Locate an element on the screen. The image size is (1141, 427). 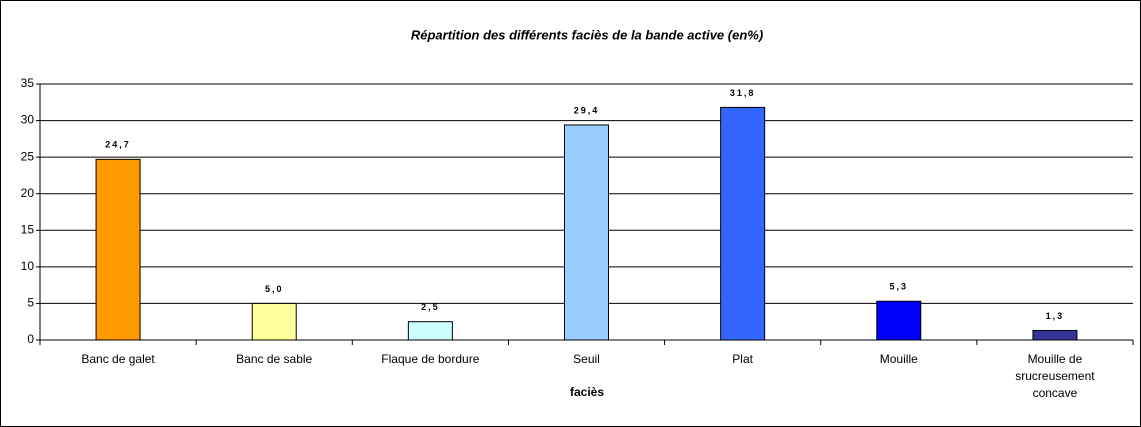
y-tick-label: 10 is located at coordinates (28, 266).